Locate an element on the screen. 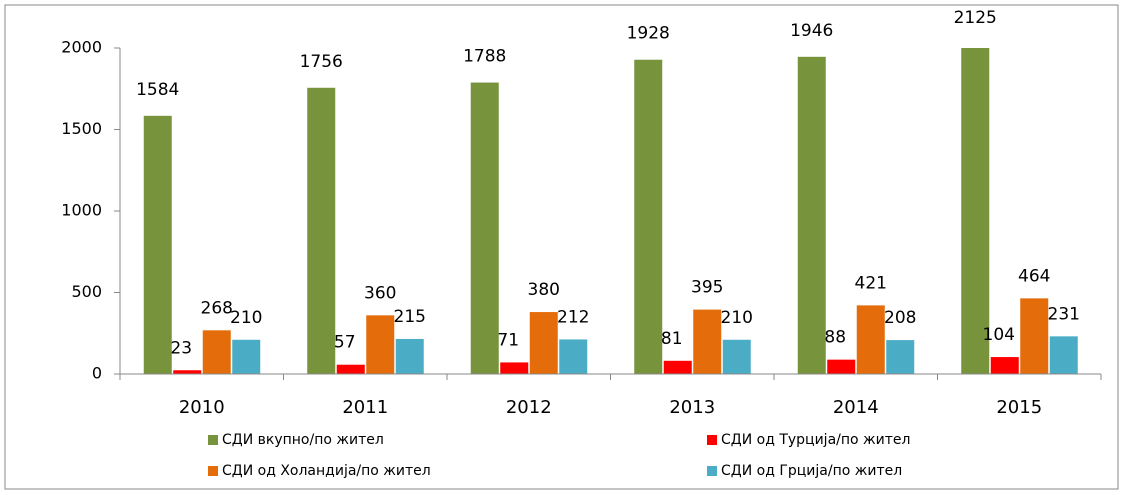  x-tick-label: 2012 is located at coordinates (529, 407).